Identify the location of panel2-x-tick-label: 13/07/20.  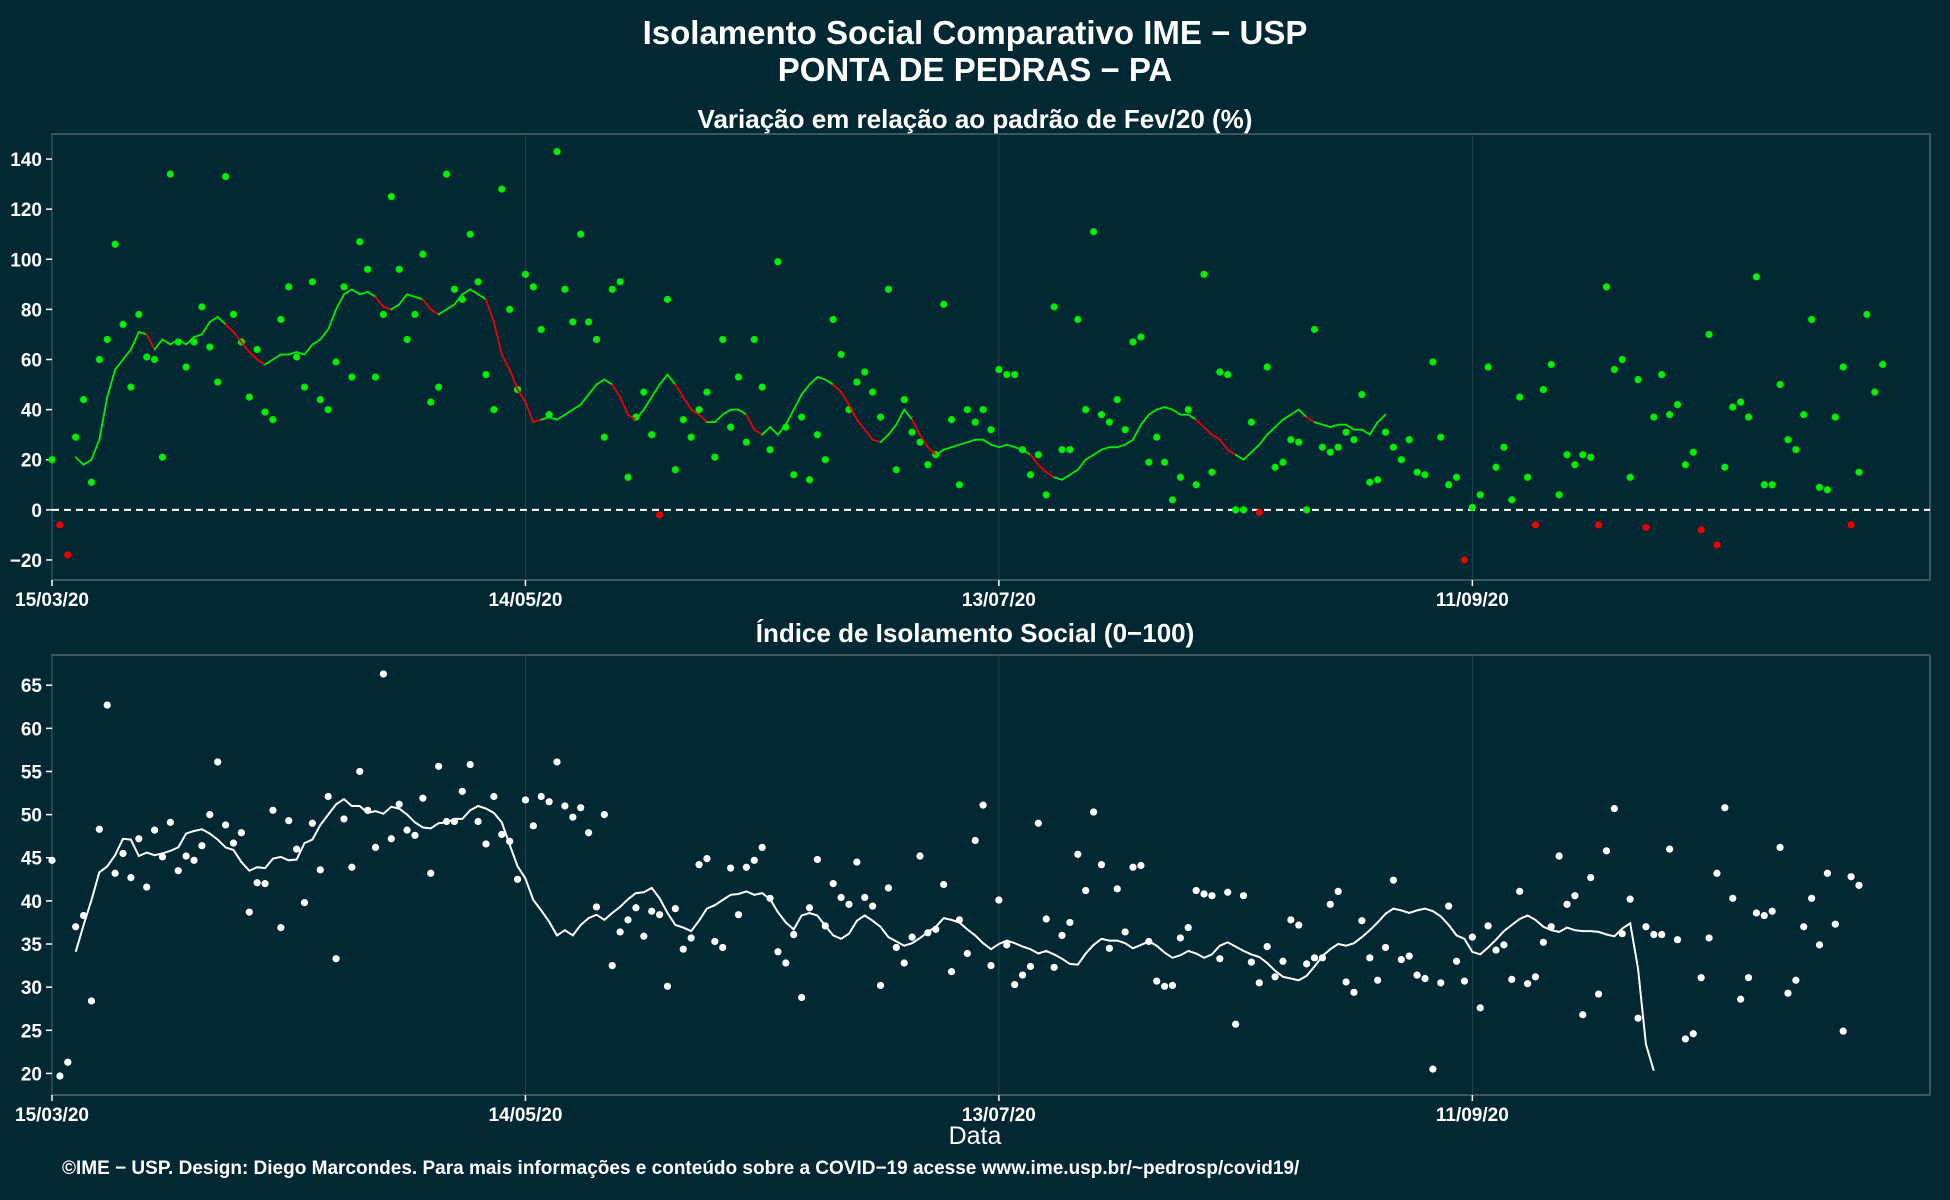
(999, 1115).